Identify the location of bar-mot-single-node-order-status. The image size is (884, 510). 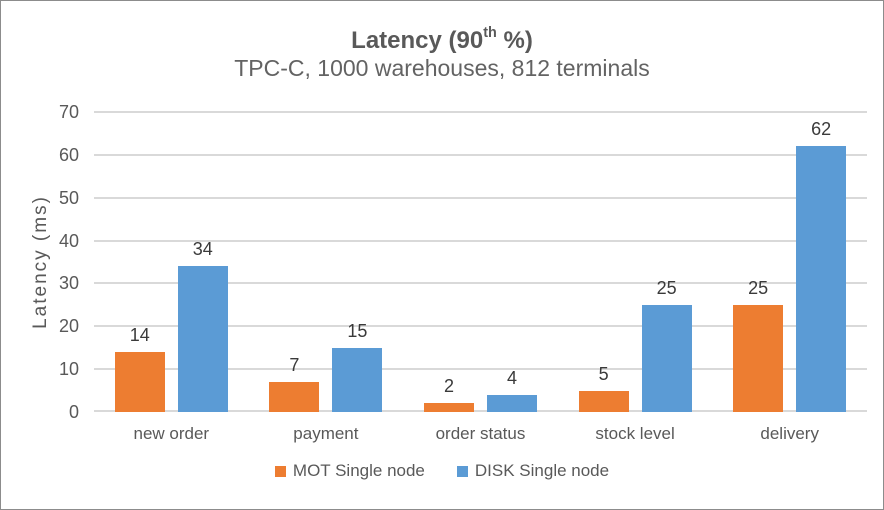
(449, 407).